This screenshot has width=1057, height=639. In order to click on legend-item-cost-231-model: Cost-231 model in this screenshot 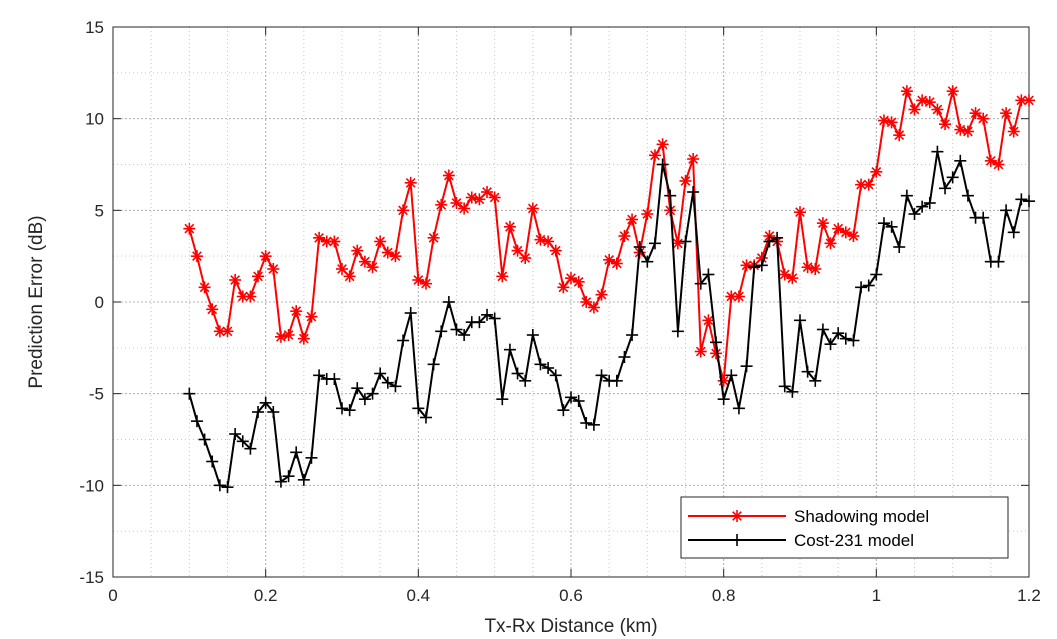, I will do `click(801, 540)`.